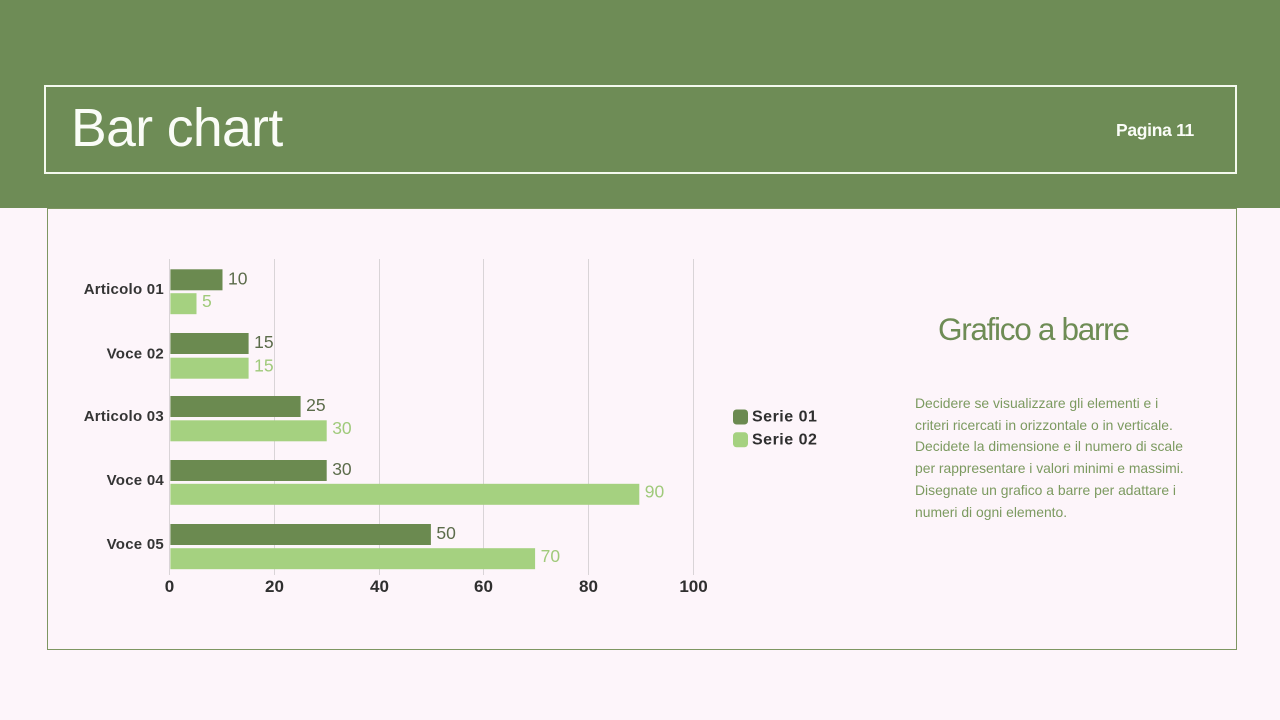 This screenshot has width=1280, height=720. I want to click on svg-text: Serie 02, so click(784, 439).